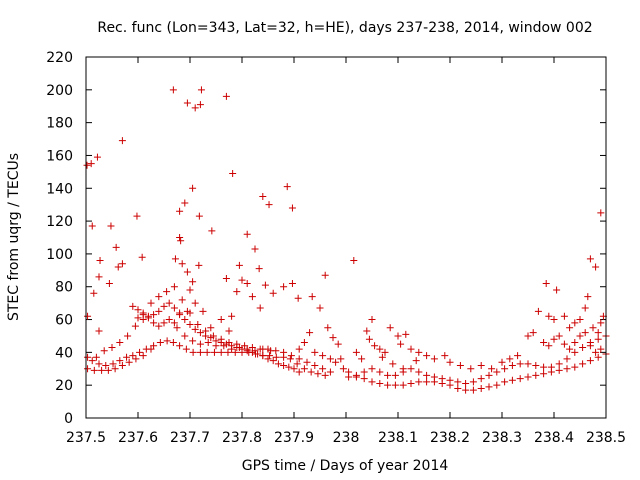 Image resolution: width=640 pixels, height=480 pixels. Describe the element at coordinates (14, 237) in the screenshot. I see `y-axis-title: STEC from uqrg / TECUs` at that location.